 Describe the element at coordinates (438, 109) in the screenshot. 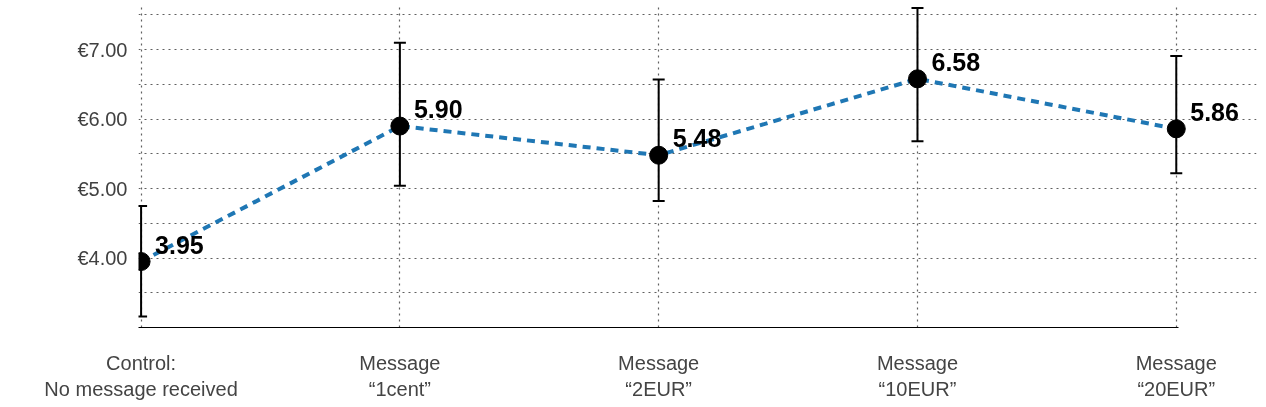

I see `text: 5.90` at that location.